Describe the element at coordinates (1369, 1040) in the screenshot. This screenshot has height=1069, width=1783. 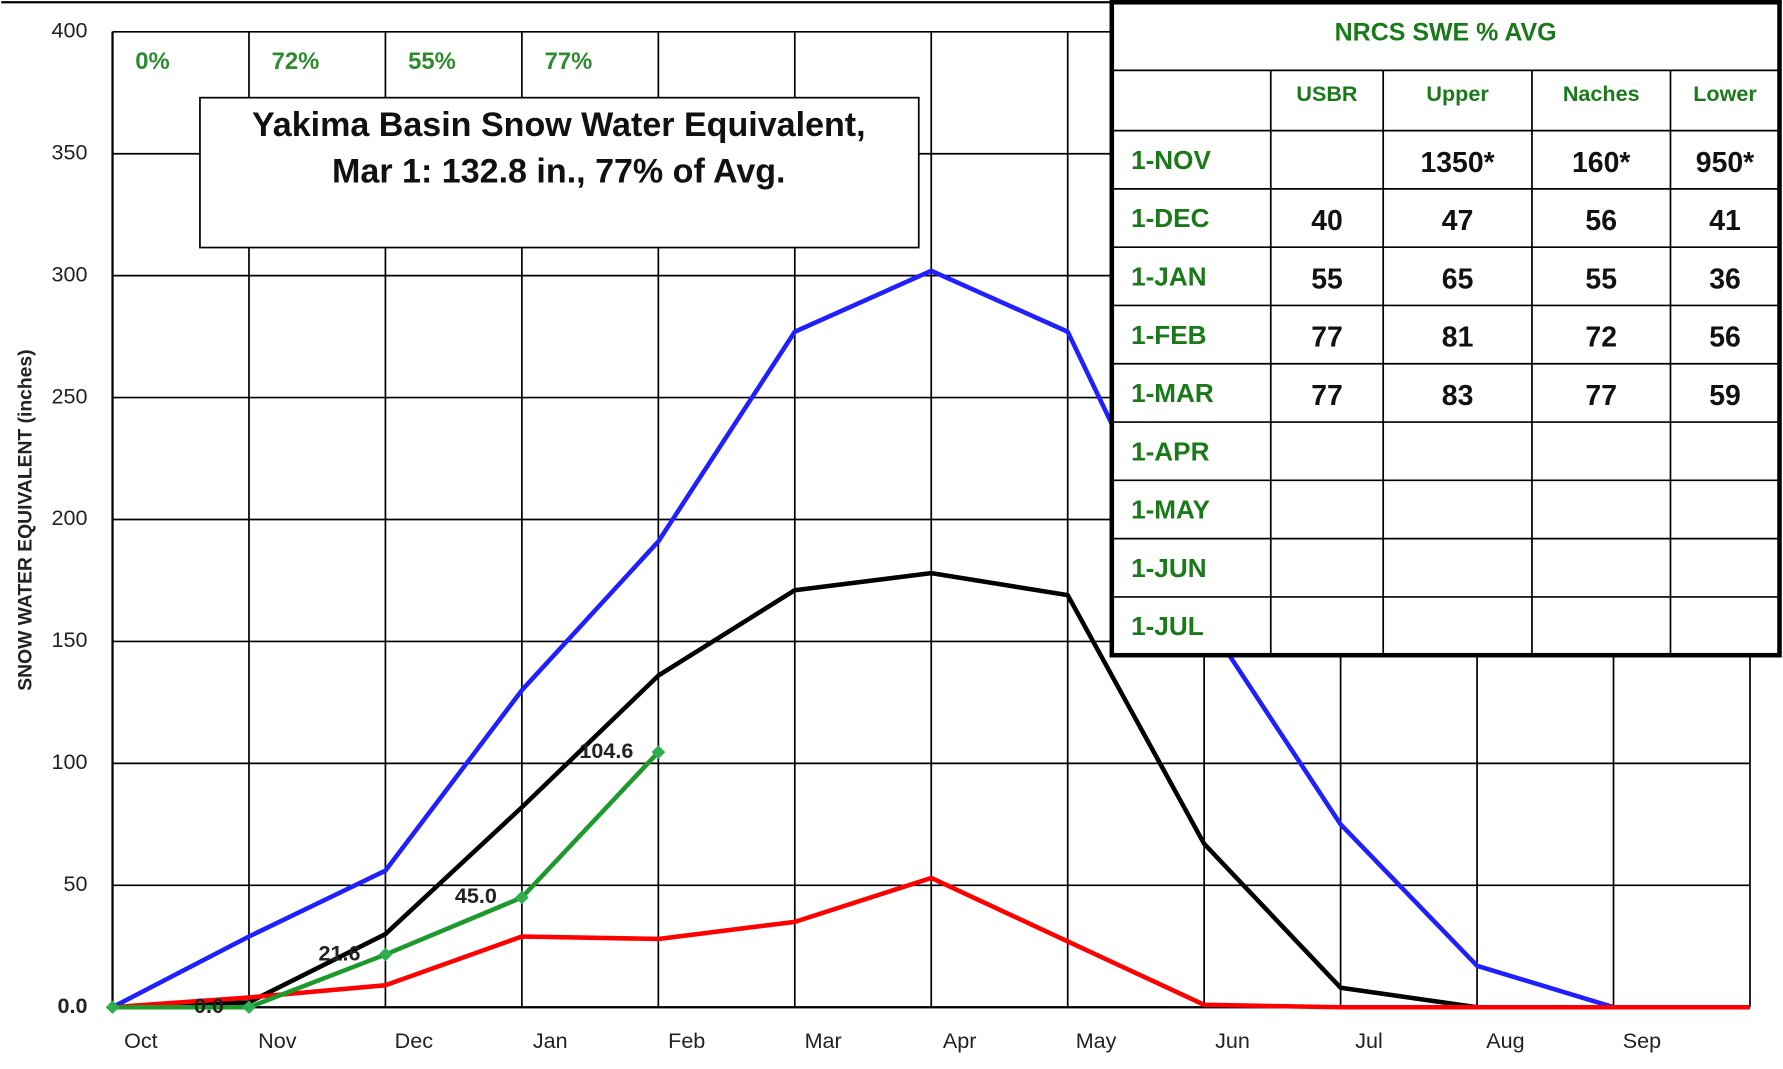
I see `x-tick-label: Jul` at that location.